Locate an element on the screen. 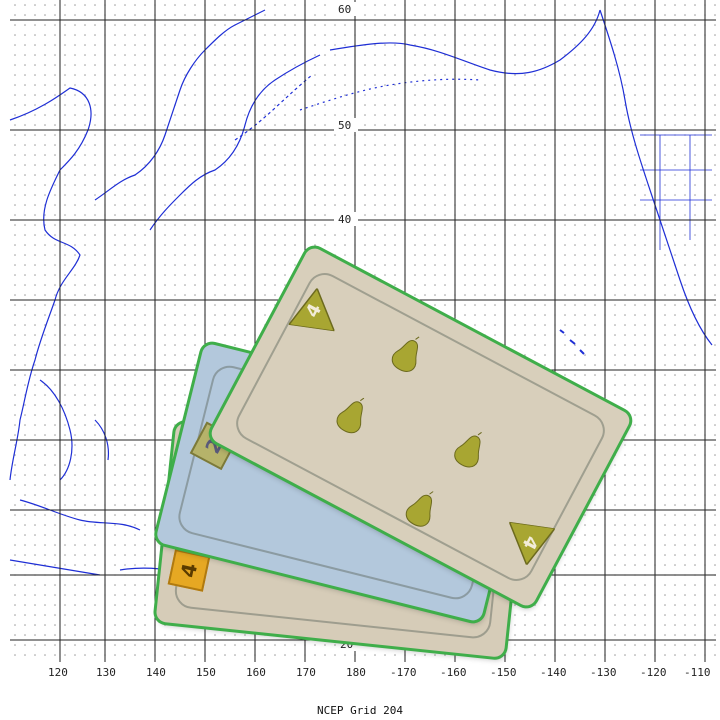  aleutian-chain is located at coordinates (390, 94).